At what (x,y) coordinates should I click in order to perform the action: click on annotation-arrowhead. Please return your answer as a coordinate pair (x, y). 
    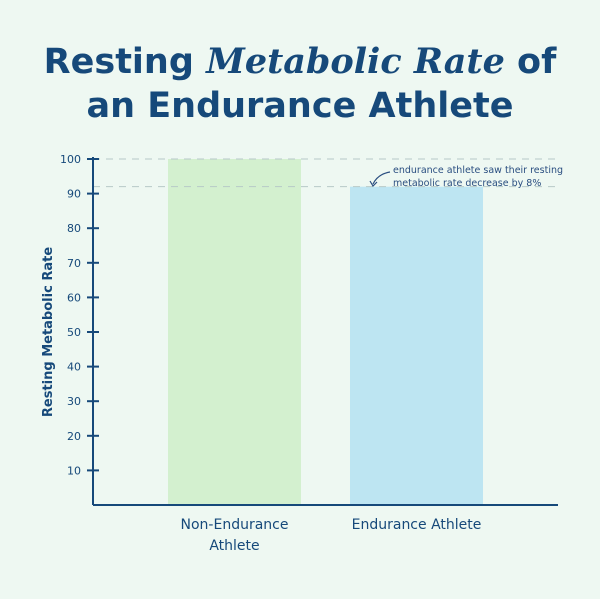
    Looking at the image, I should click on (373, 183).